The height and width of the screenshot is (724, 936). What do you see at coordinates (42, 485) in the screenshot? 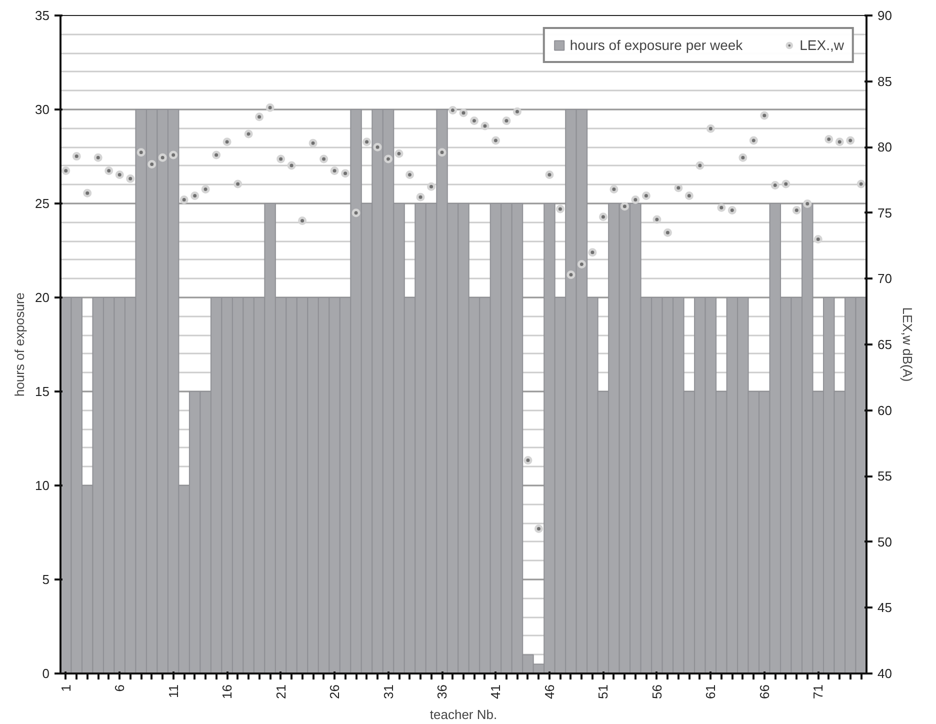
I see `y-tick-label: 10` at bounding box center [42, 485].